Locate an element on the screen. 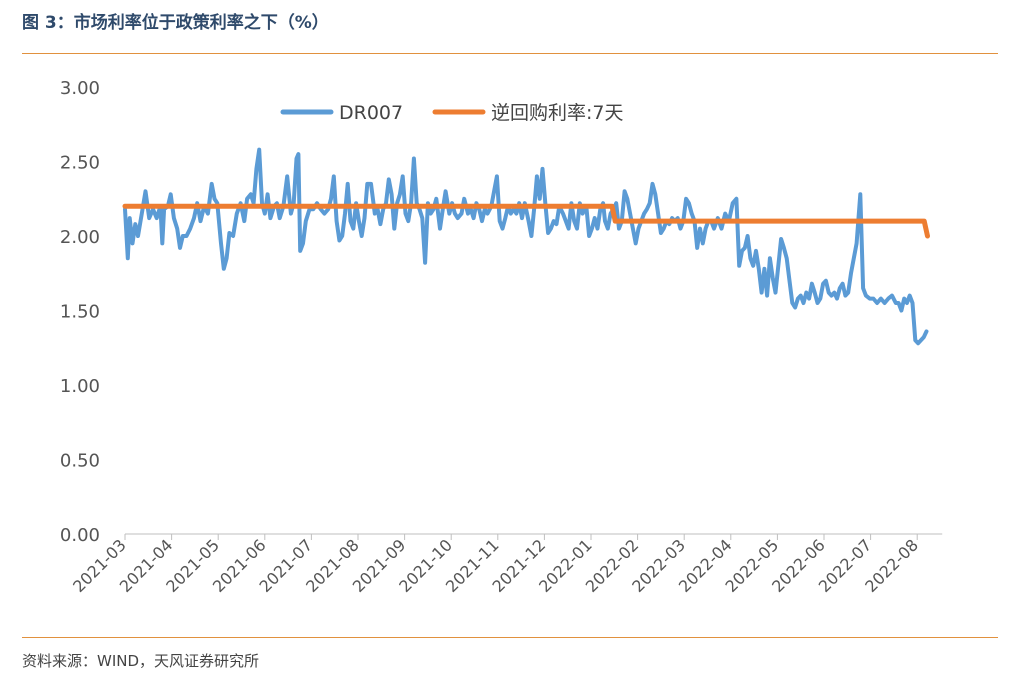 The height and width of the screenshot is (683, 1017). y-tick-label: 1.00 is located at coordinates (80, 386).